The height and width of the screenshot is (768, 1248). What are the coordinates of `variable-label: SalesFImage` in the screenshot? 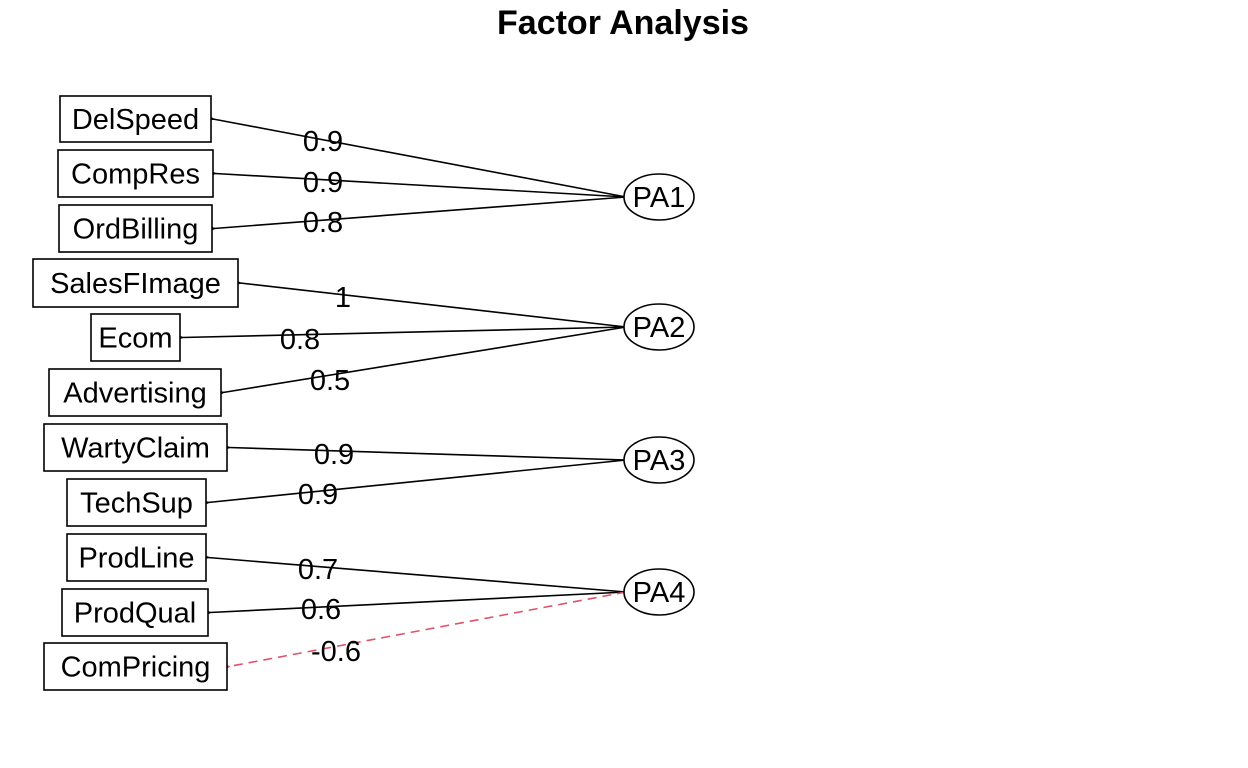 It's located at (135, 284).